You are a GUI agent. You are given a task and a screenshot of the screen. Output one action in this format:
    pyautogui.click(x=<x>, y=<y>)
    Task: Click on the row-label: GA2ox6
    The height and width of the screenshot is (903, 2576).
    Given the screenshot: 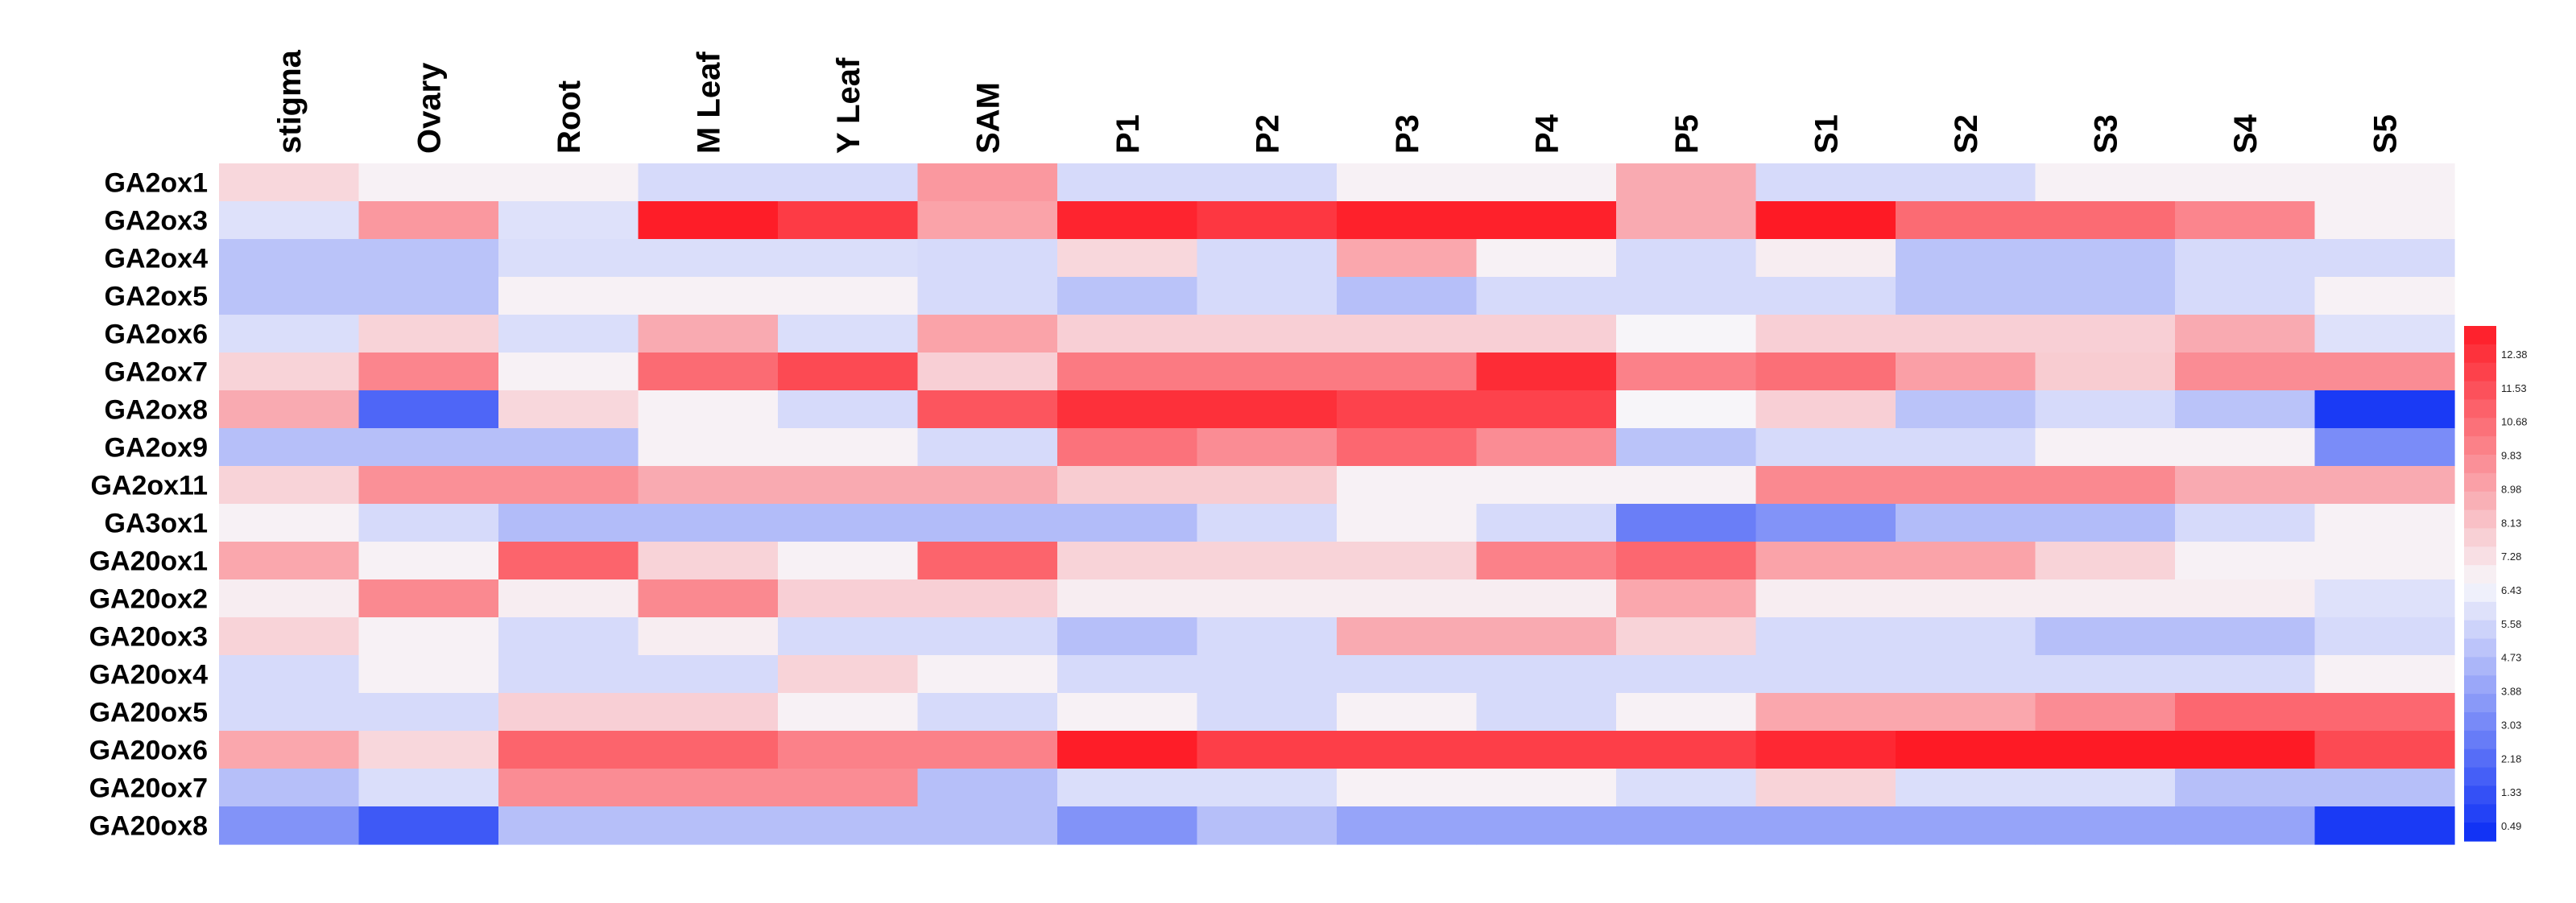 What is the action you would take?
    pyautogui.click(x=157, y=335)
    